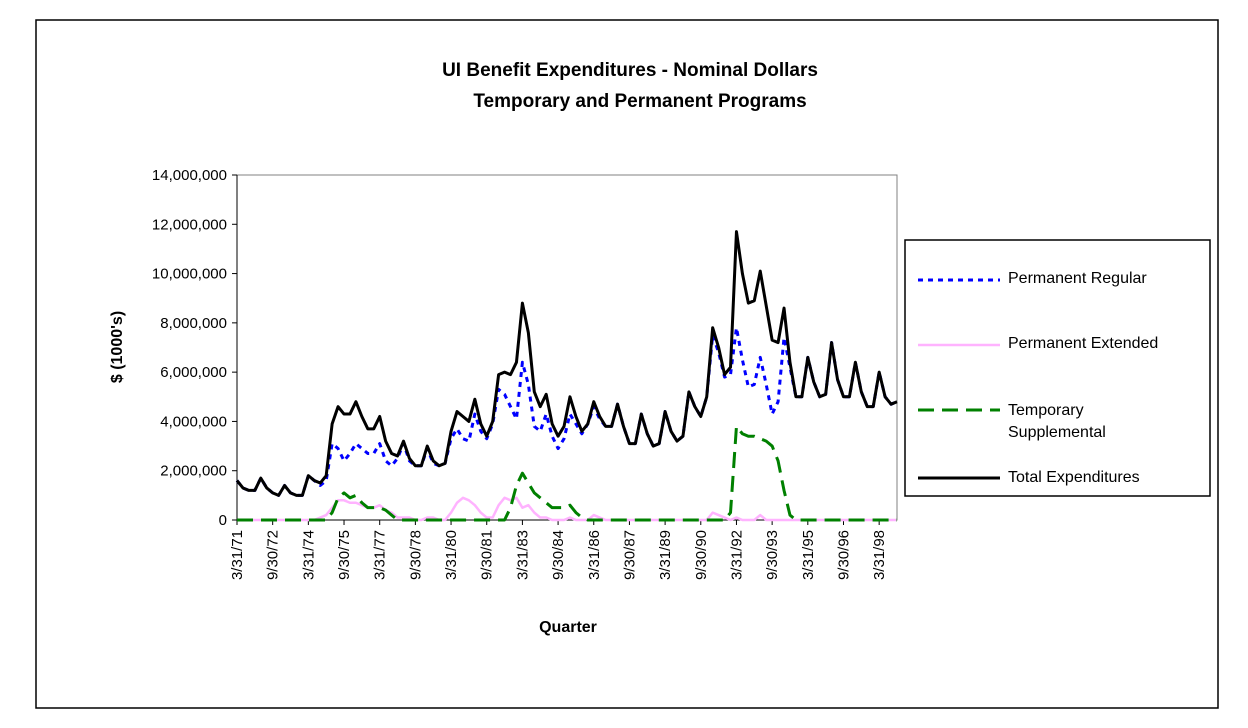 The image size is (1248, 728). I want to click on x-tick-label: 9/30/78, so click(415, 555).